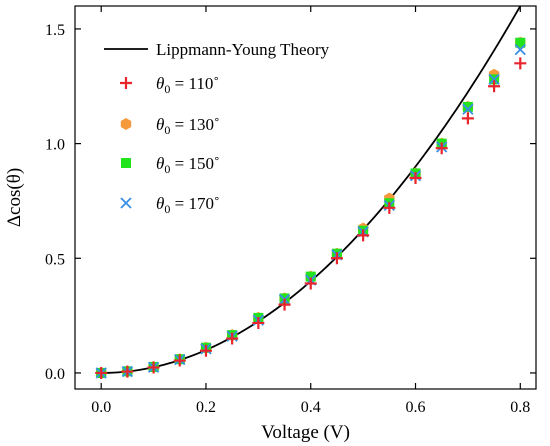 The image size is (550, 446). Describe the element at coordinates (206, 407) in the screenshot. I see `x-tick-label: 0.2` at that location.